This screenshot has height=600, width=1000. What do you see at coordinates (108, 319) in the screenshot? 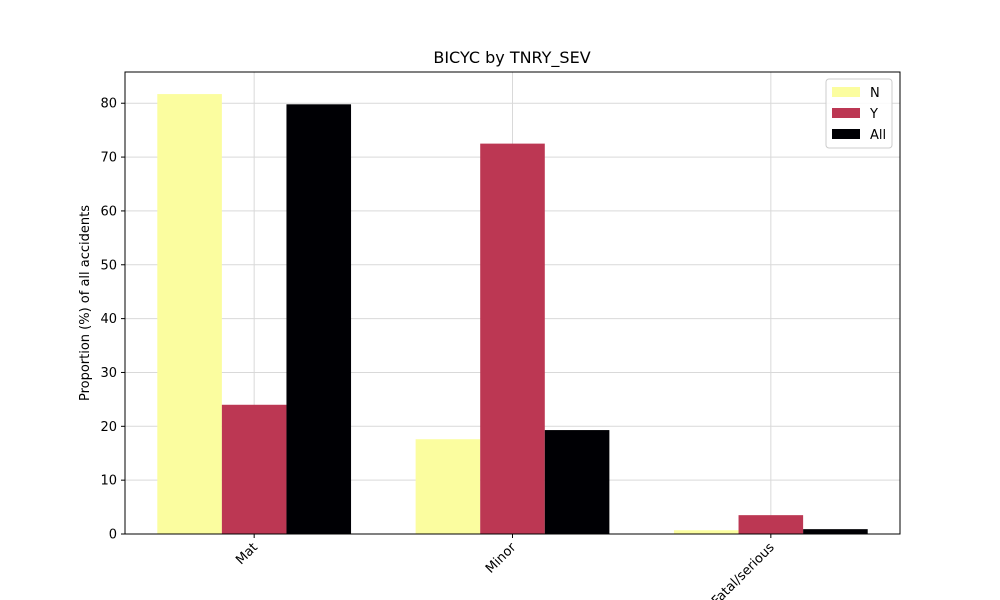
I see `y-tick-label: 40` at bounding box center [108, 319].